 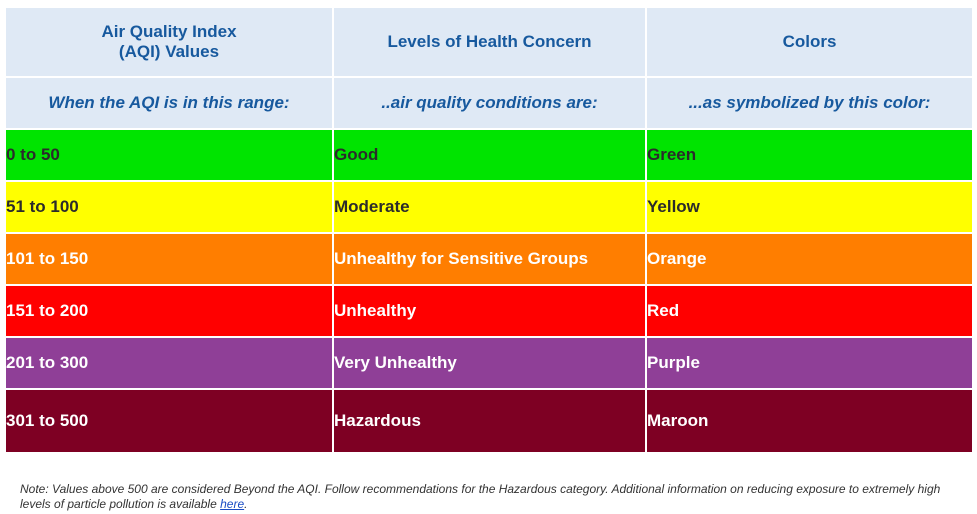 What do you see at coordinates (809, 103) in the screenshot?
I see `subheader-color: ...as symbolized by this color:` at bounding box center [809, 103].